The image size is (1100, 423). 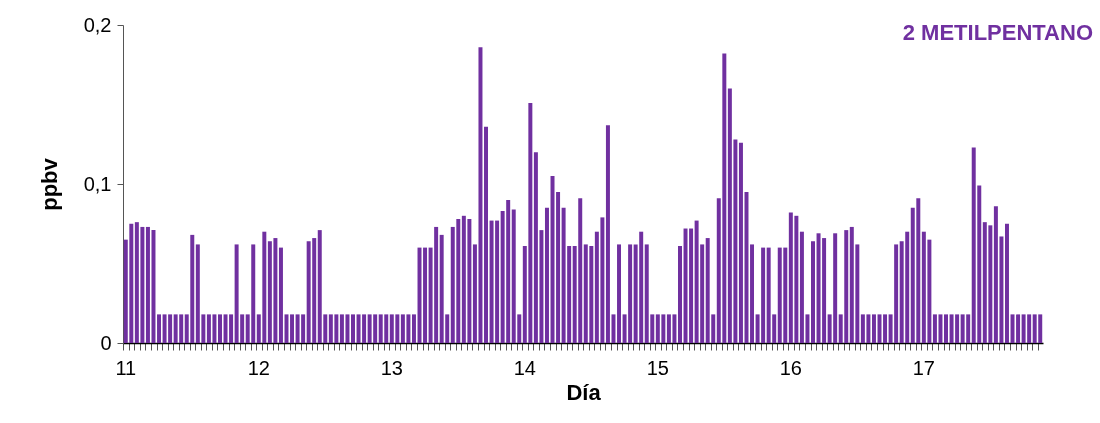 I want to click on y-tick-label: 0, so click(x=106, y=342).